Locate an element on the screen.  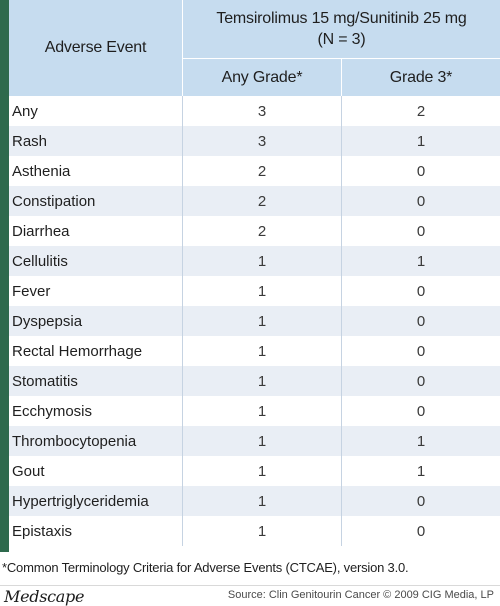
adverse-event-name: Rectal Hemorrhage is located at coordinates (77, 351).